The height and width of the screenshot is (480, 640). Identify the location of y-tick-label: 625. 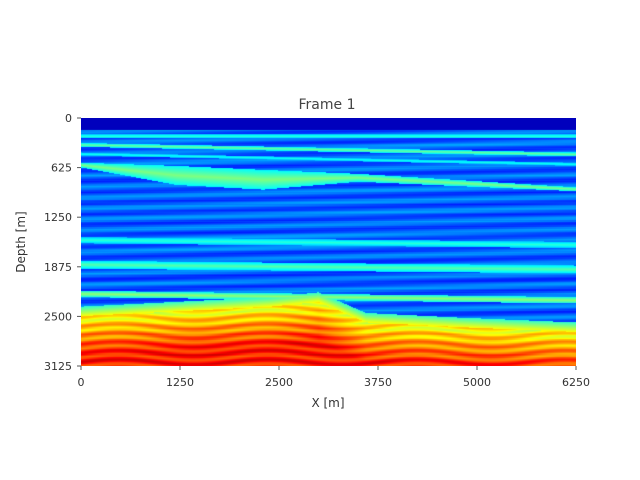
(61, 168).